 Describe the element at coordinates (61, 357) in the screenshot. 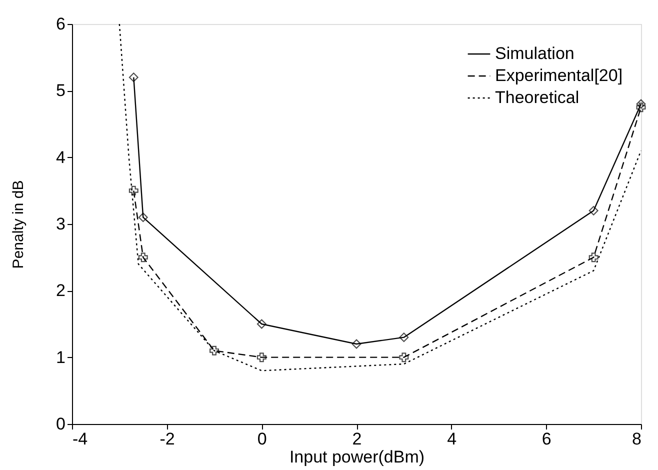

I see `y-tick-label: 1` at that location.